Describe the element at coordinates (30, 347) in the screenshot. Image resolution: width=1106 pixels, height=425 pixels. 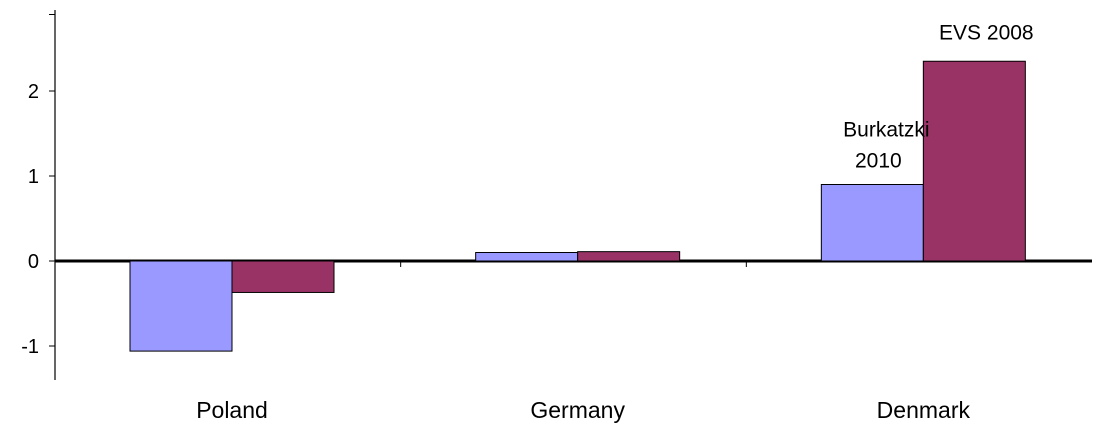
I see `y-tick-label: -1` at that location.